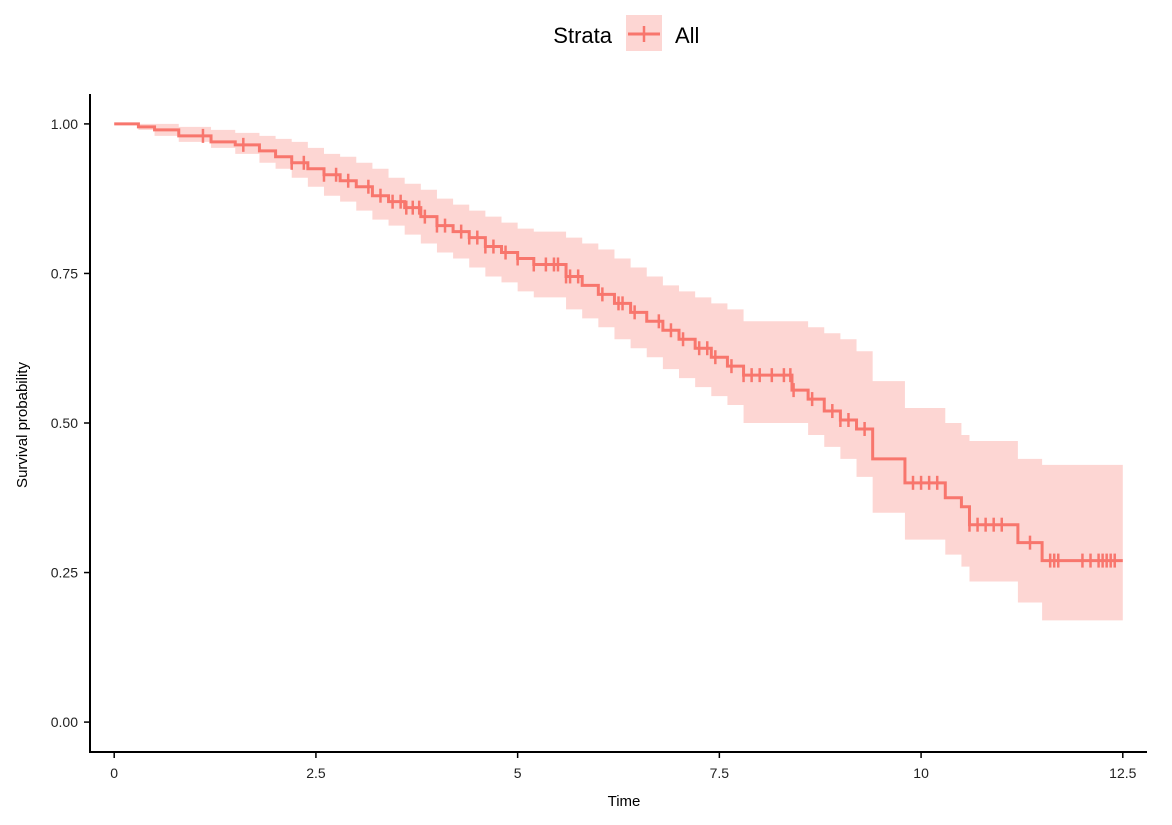 The height and width of the screenshot is (825, 1172). Describe the element at coordinates (687, 35) in the screenshot. I see `legend-entry-all: All` at that location.